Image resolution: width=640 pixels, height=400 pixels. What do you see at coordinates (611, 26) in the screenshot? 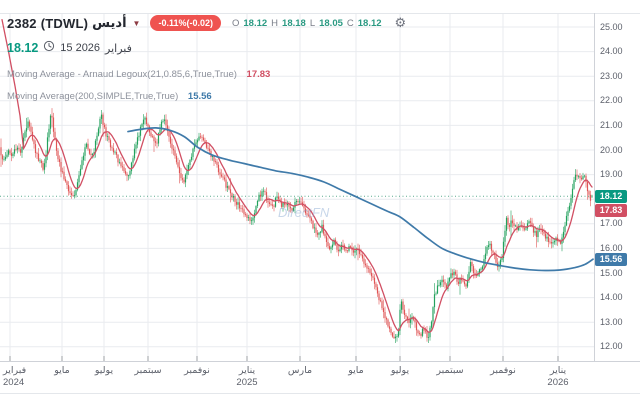
I see `price-axis-label: 25.00` at bounding box center [611, 26].